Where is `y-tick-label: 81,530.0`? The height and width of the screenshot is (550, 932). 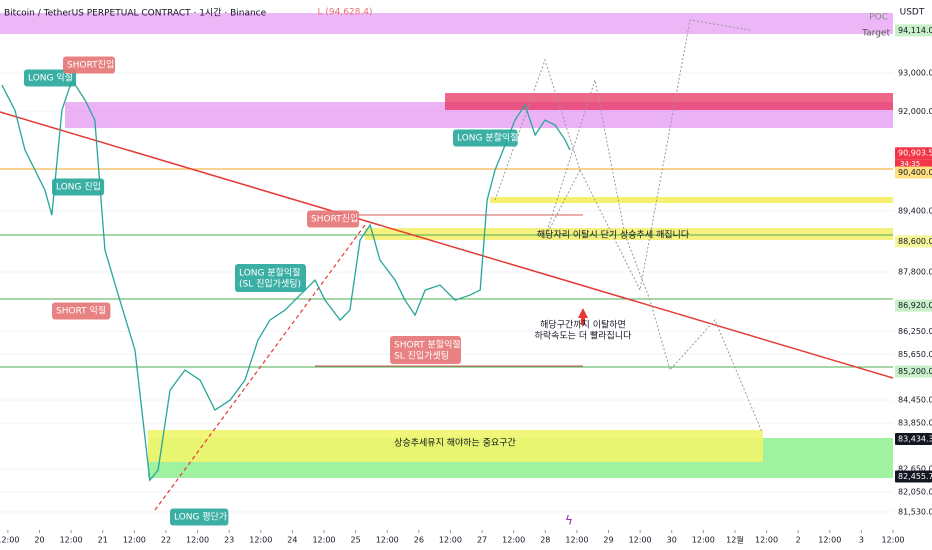
y-tick-label: 81,530.0 is located at coordinates (915, 511).